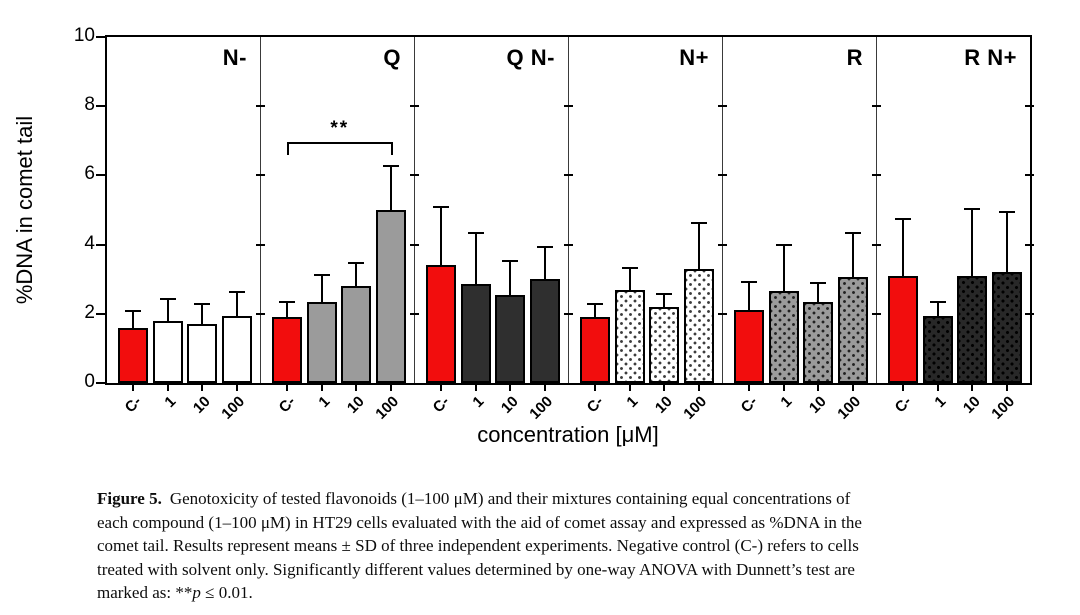 This screenshot has width=1080, height=615. I want to click on panel-label: R N+, so click(990, 57).